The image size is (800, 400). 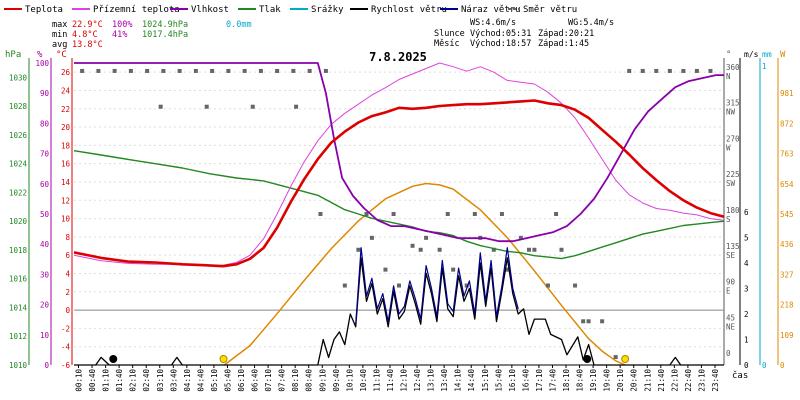 What do you see at coordinates (787, 93) in the screenshot?
I see `solar-tick-9: 981` at bounding box center [787, 93].